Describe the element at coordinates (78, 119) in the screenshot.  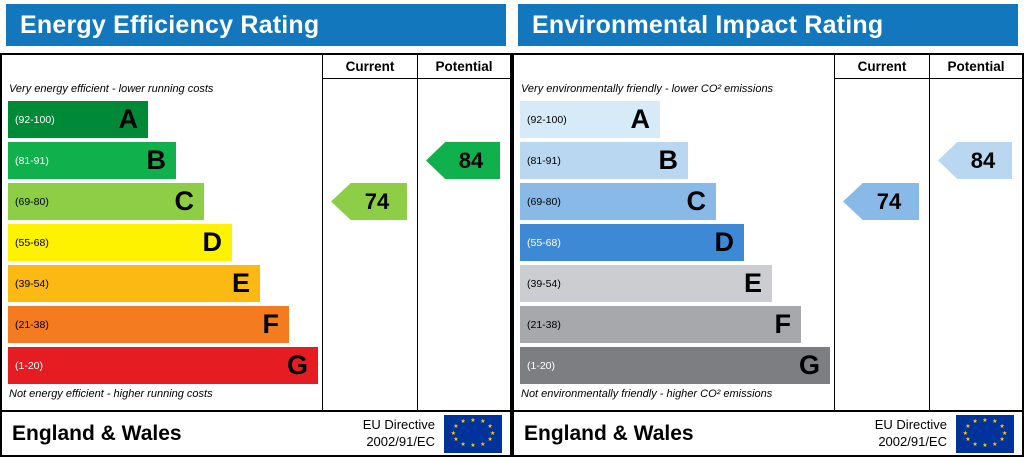
I see `band-a: (92-100) A` at that location.